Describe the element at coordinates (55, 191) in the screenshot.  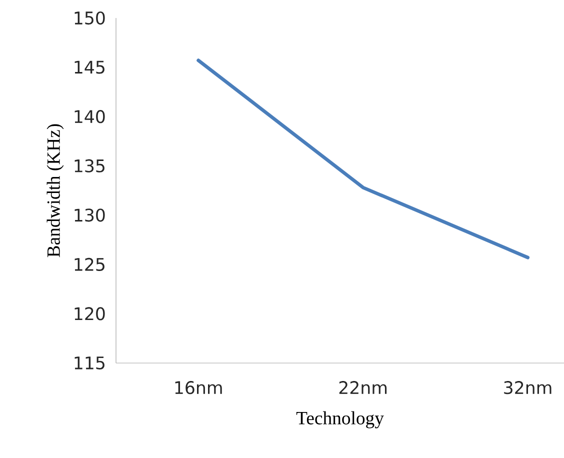
I see `y-axis-title: Bandwidth (KHz)` at that location.